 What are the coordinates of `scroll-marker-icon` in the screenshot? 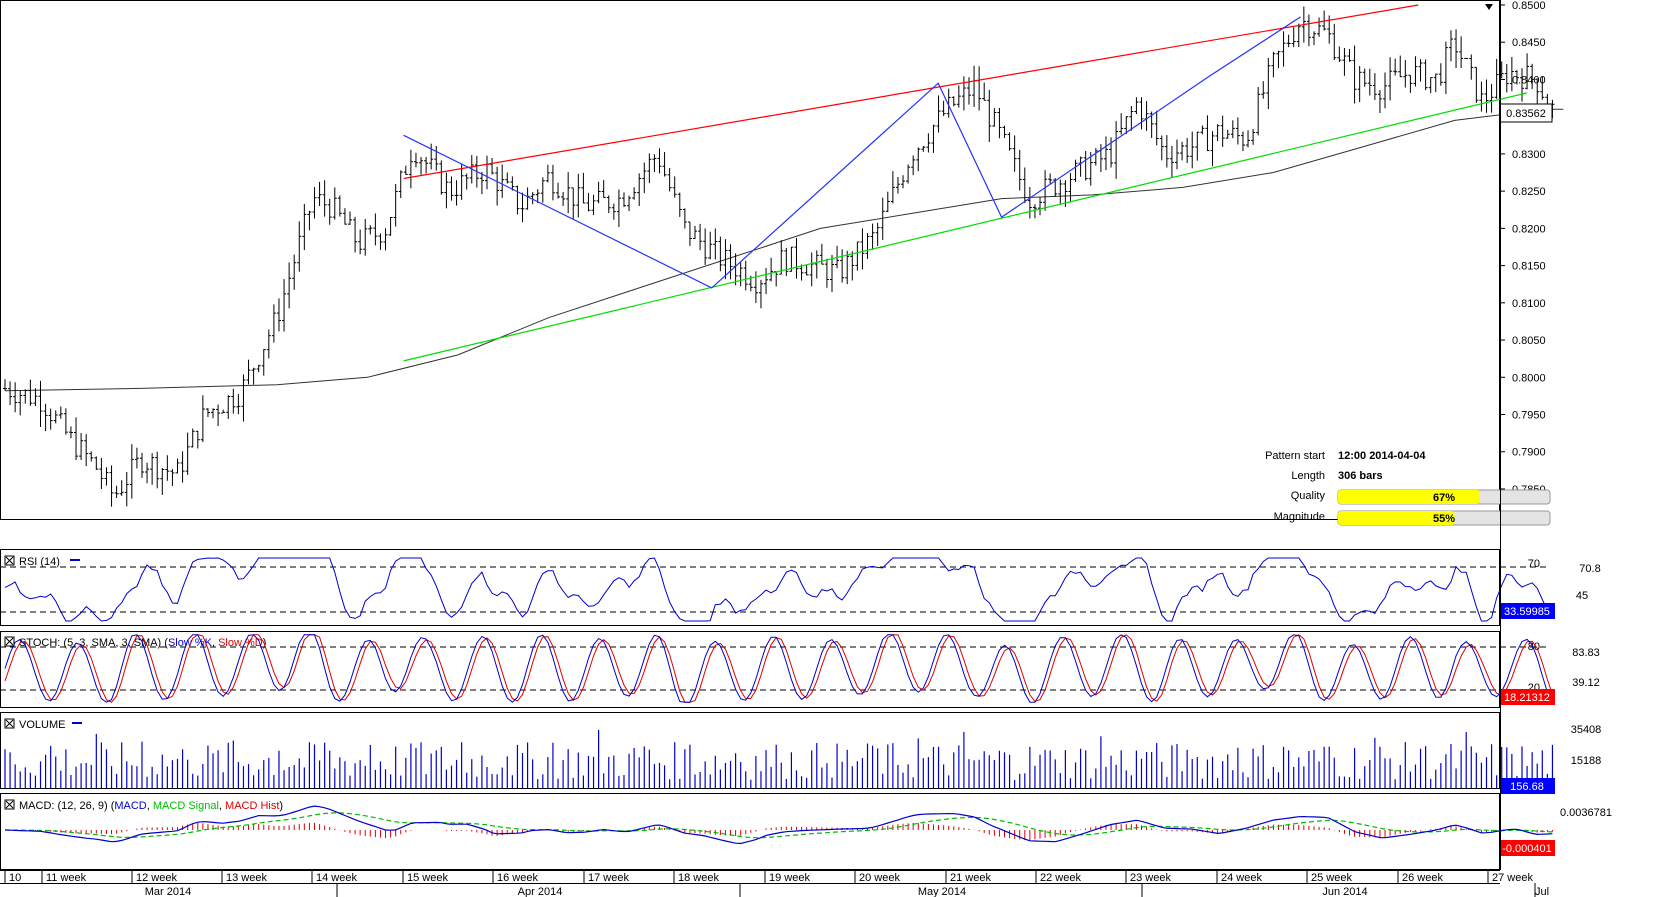 It's located at (1489, 7).